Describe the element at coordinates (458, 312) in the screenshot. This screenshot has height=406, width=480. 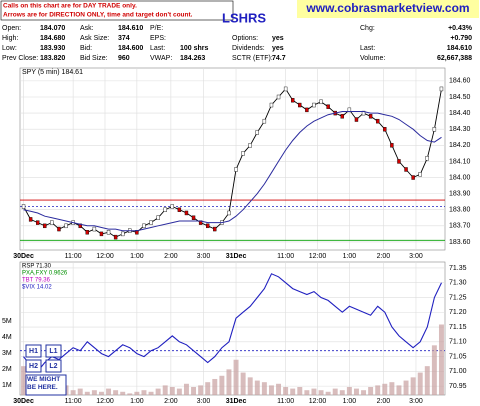
I see `y-tick-label: 71.20` at that location.